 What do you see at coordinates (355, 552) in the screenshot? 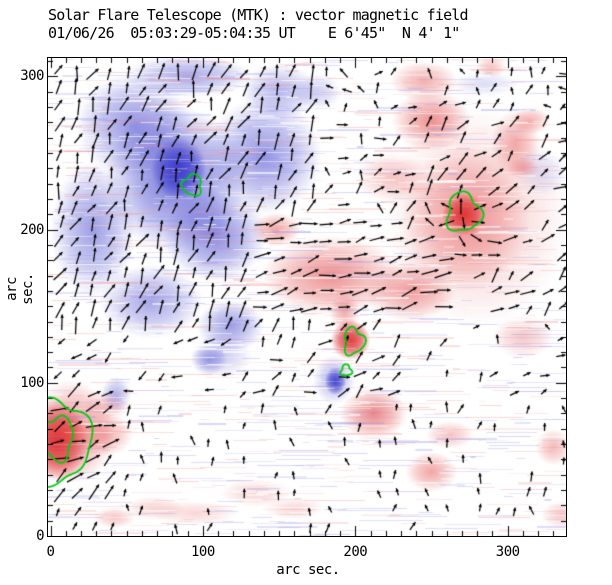
I see `x-tick-label: 200` at bounding box center [355, 552].